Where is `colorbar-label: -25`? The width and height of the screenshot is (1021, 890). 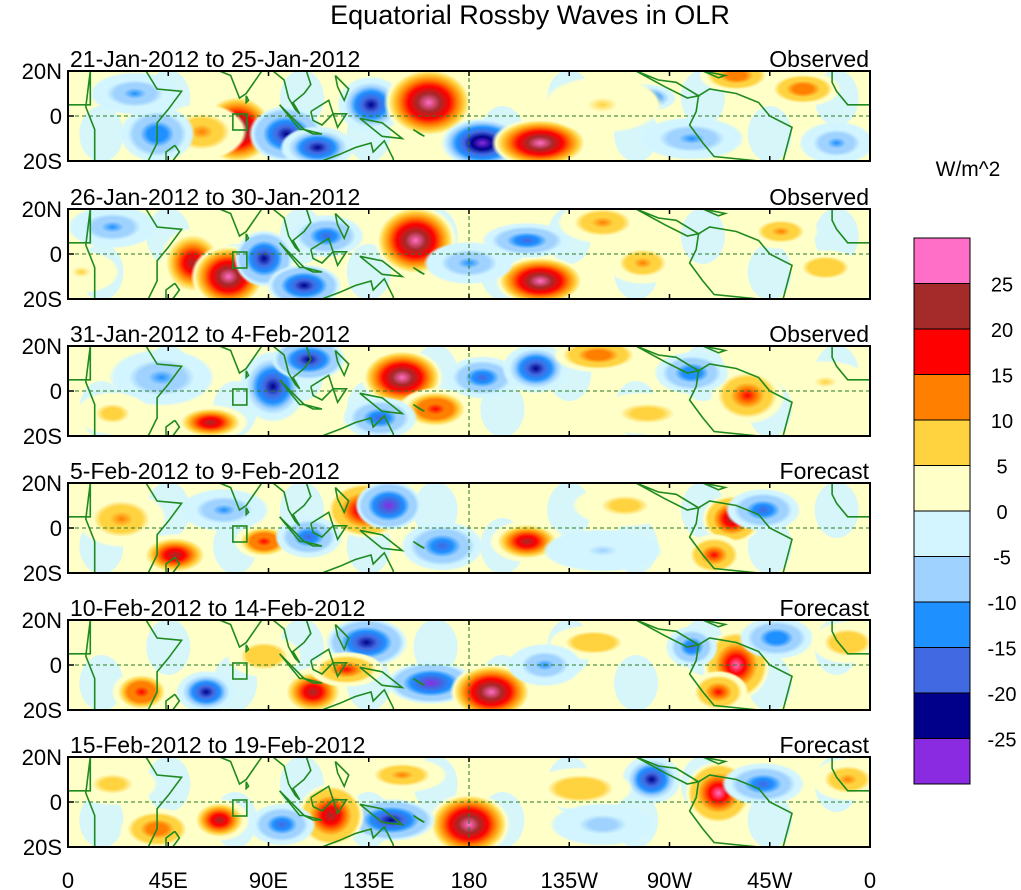 colorbar-label: -25 is located at coordinates (1002, 741).